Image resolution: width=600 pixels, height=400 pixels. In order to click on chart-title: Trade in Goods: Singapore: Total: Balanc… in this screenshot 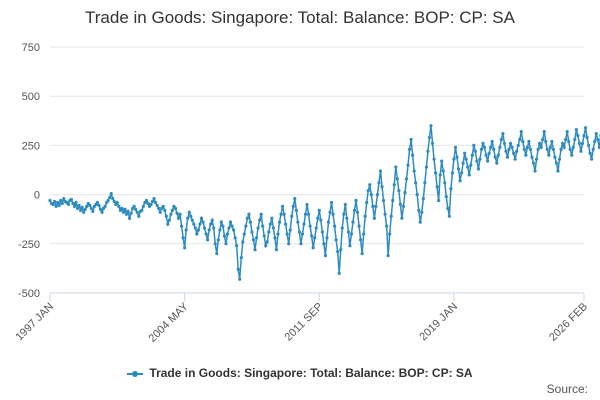, I will do `click(300, 17)`.